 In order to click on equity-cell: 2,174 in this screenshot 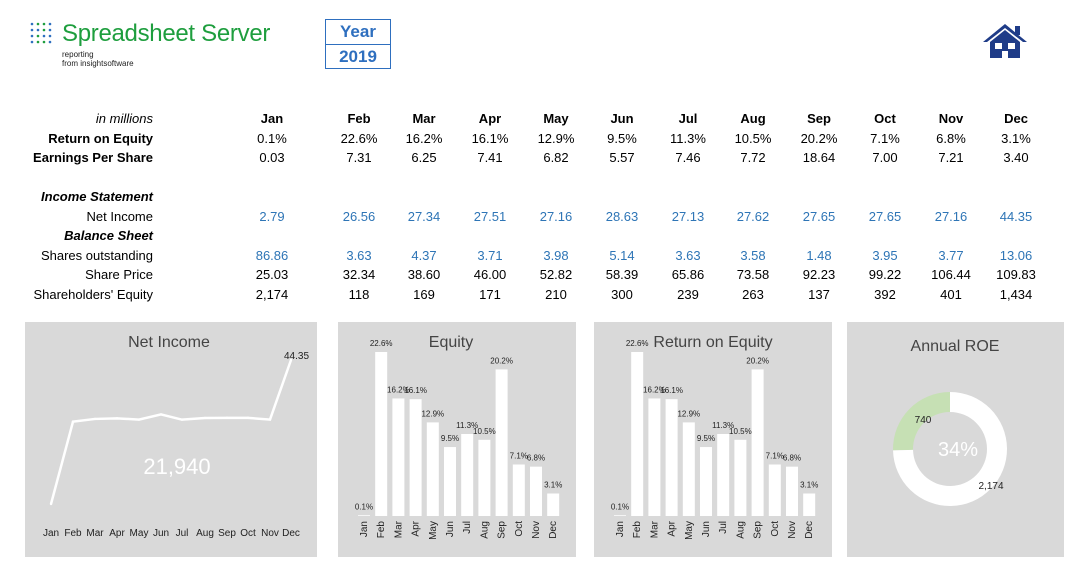, I will do `click(272, 294)`.